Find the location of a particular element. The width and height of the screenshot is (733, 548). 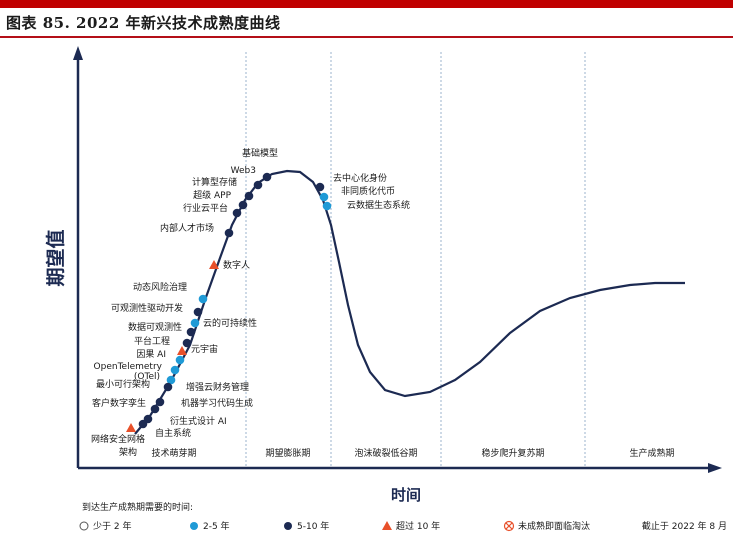

tech-label-web3: Web3 is located at coordinates (243, 171).